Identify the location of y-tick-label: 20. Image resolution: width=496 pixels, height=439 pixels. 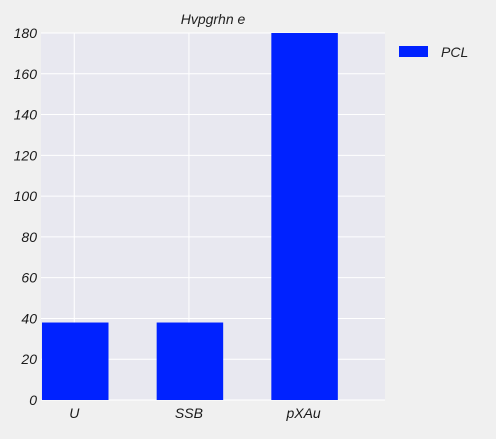
(28, 359).